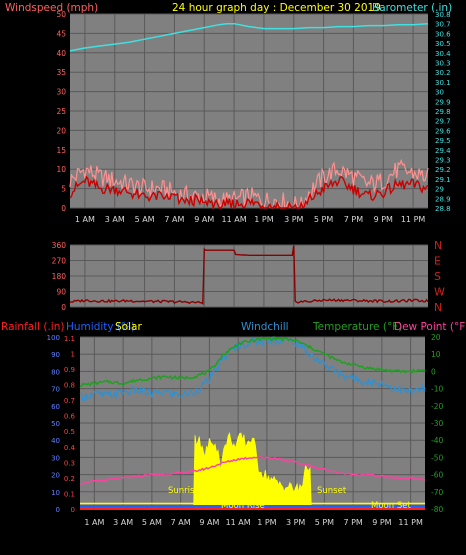 The height and width of the screenshot is (555, 466). What do you see at coordinates (391, 506) in the screenshot?
I see `moonset-label: Moon Set` at bounding box center [391, 506].